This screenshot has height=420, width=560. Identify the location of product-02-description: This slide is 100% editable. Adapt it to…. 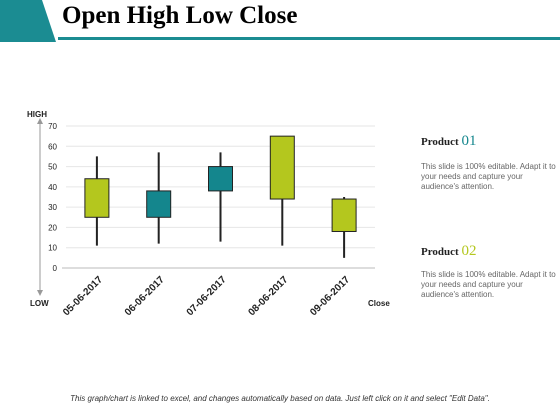
(488, 284).